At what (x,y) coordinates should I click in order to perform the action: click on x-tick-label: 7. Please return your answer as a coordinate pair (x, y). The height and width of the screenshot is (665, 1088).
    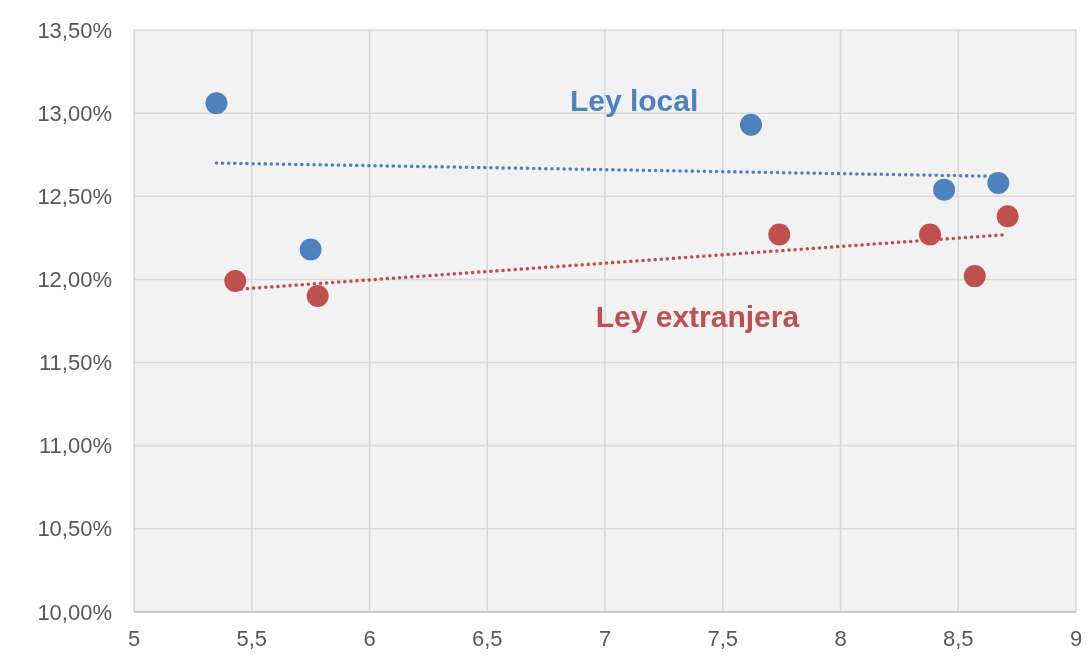
    Looking at the image, I should click on (605, 638).